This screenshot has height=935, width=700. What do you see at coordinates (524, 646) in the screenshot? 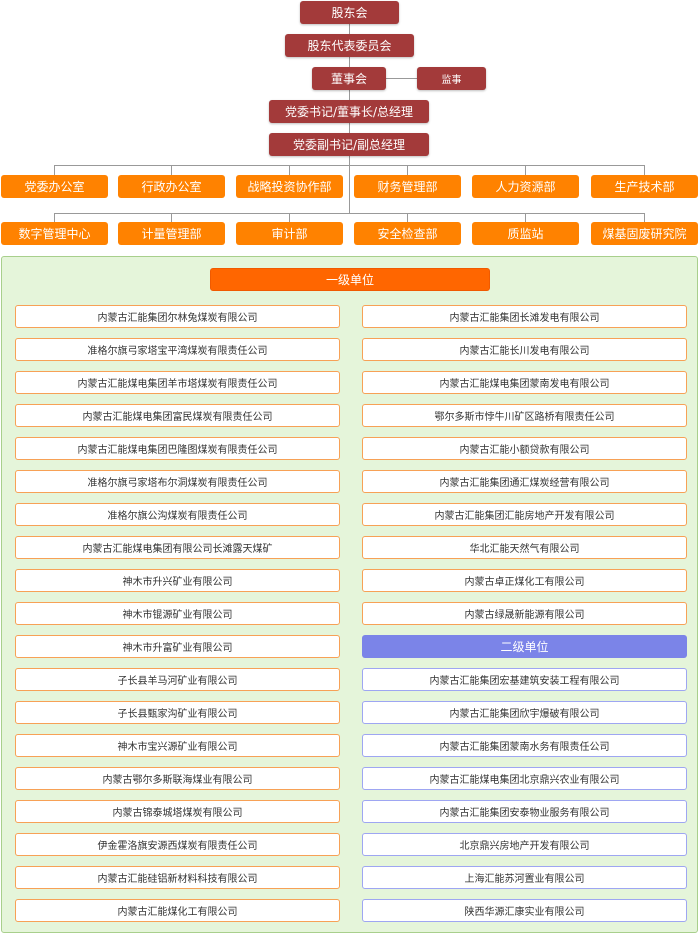
I see `level2-header: 二级单位` at bounding box center [524, 646].